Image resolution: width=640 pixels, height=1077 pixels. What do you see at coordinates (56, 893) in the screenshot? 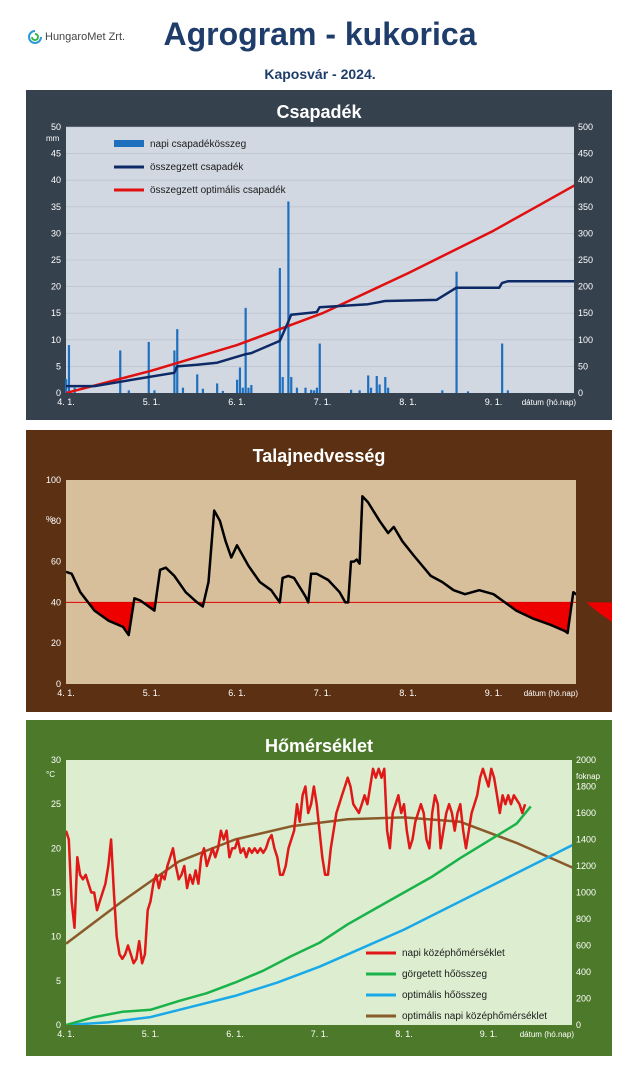
I see `y-tick-label: 15` at bounding box center [56, 893].